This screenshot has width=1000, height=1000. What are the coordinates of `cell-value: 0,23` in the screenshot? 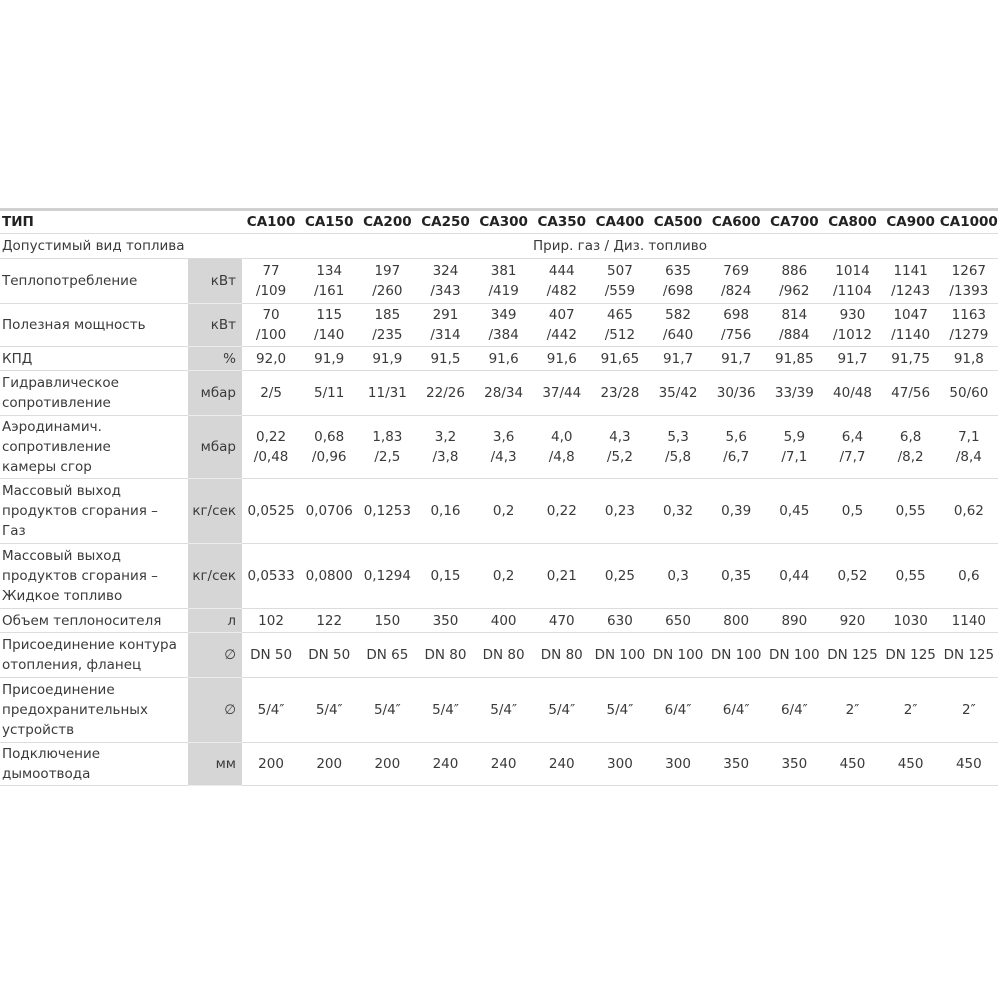 It's located at (619, 511).